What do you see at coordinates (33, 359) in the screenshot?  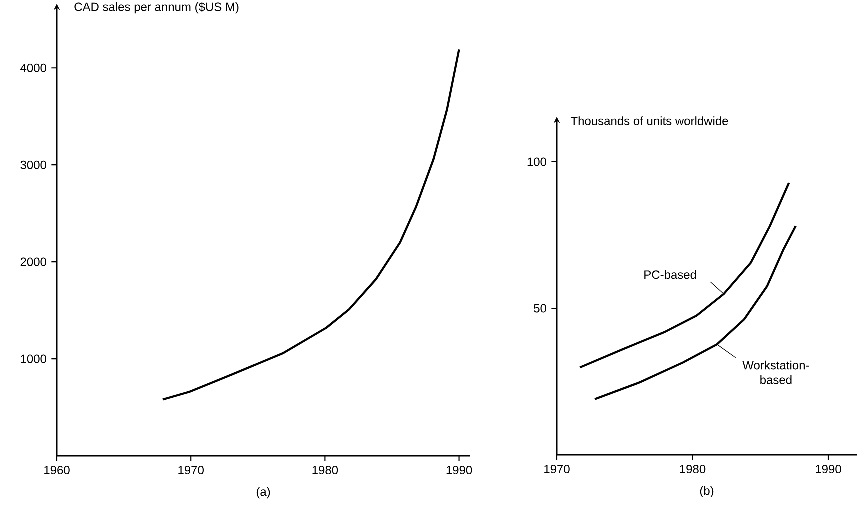 I see `y-tick-label: 1000` at bounding box center [33, 359].